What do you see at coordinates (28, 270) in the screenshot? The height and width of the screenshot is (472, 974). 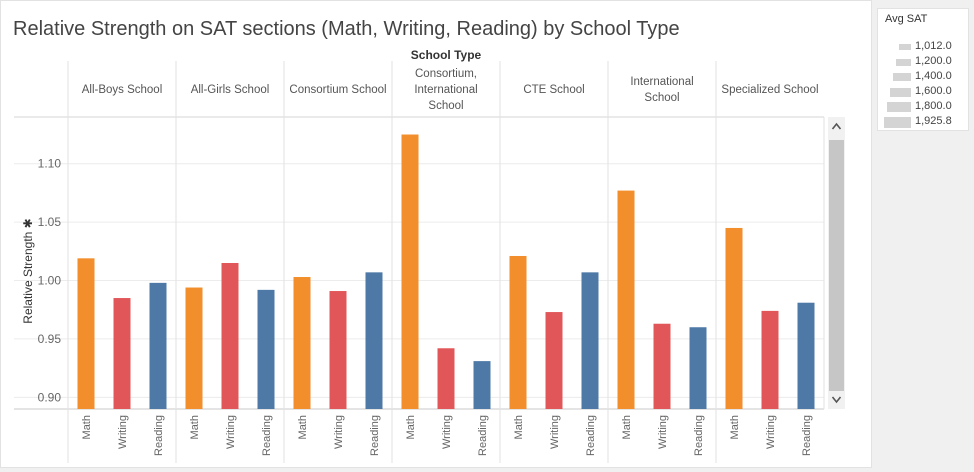 I see `y-axis-title: Relative Strength ✱` at bounding box center [28, 270].